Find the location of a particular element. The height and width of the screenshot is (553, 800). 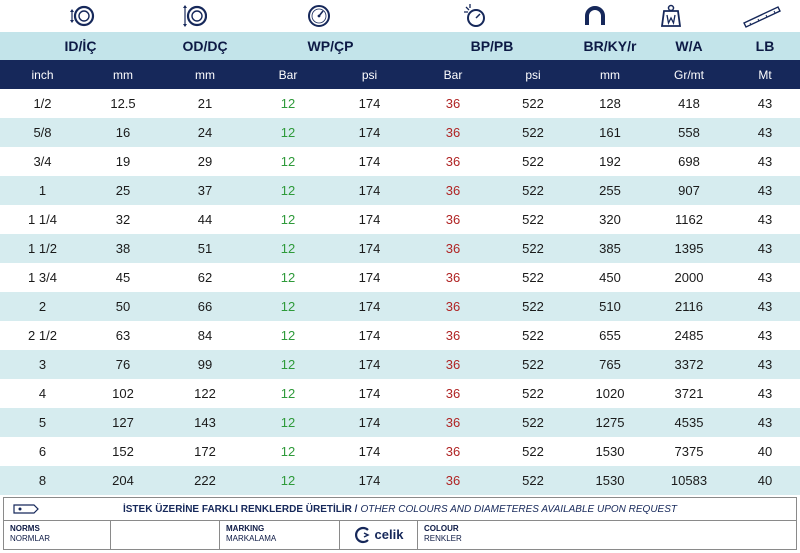

table-cell: 40 is located at coordinates (765, 451).